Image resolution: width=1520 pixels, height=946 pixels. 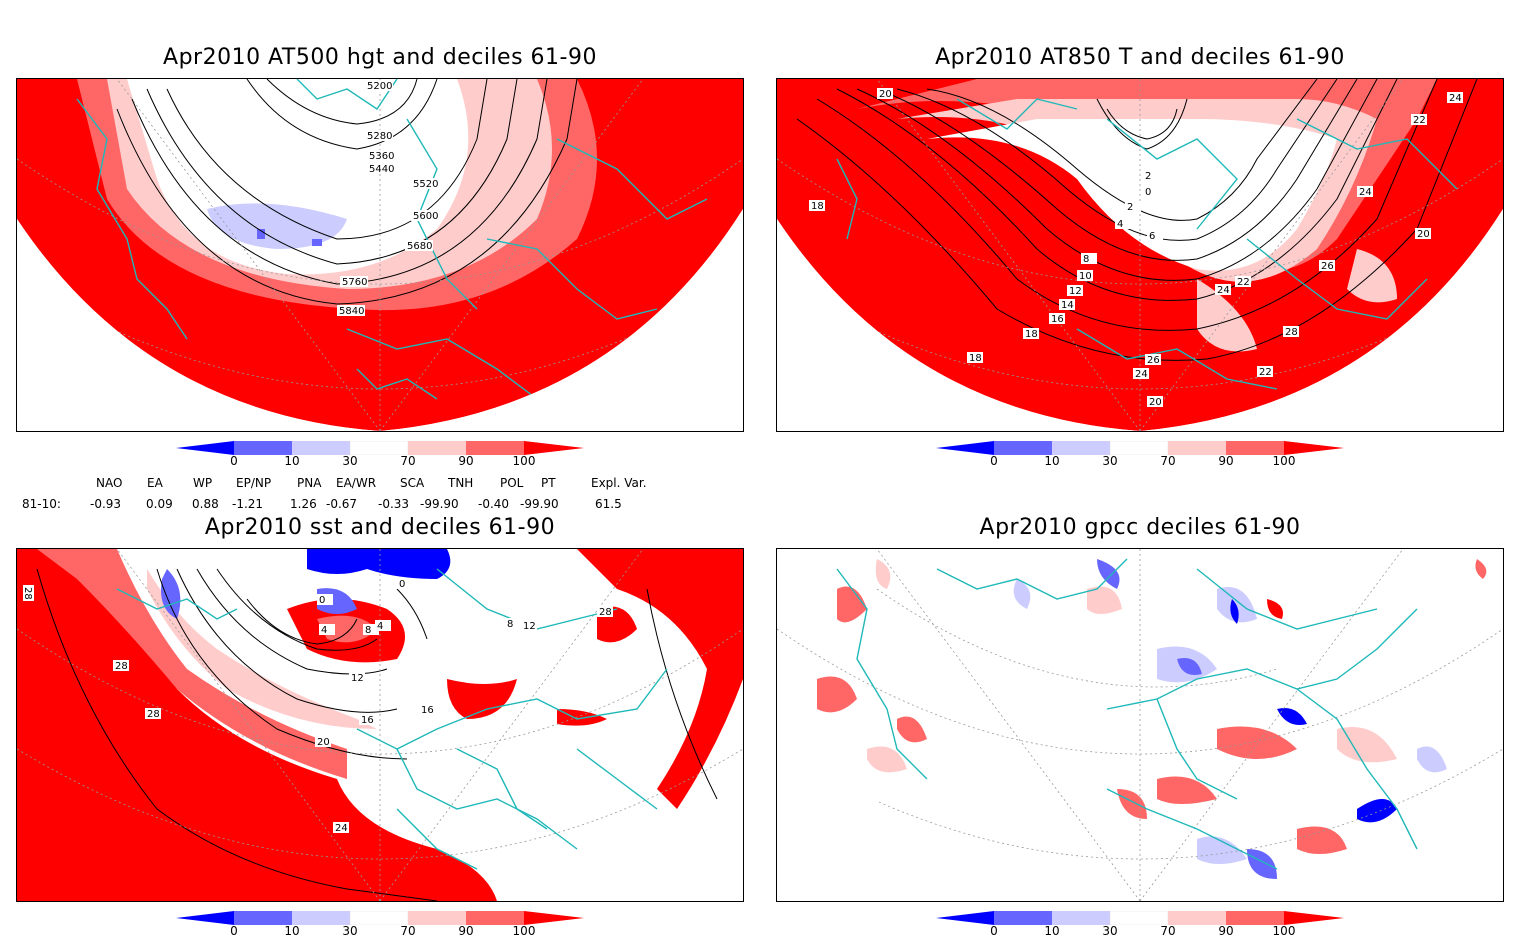 What do you see at coordinates (41, 504) in the screenshot?
I see `index-row-label: 81-10:` at bounding box center [41, 504].